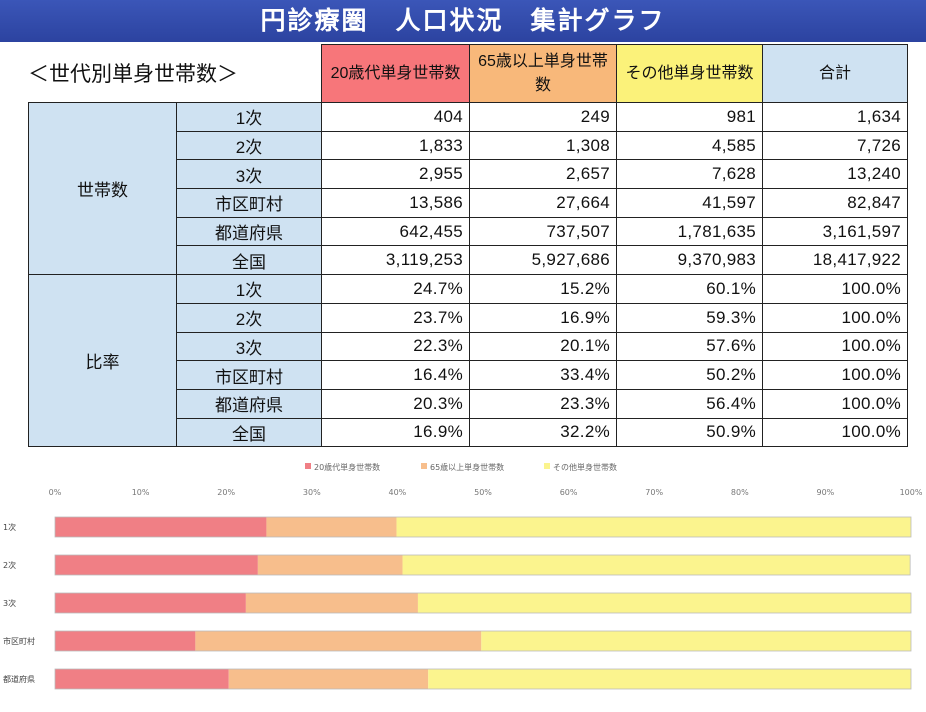 This screenshot has height=712, width=926. I want to click on x-tick-label: 10%, so click(141, 492).